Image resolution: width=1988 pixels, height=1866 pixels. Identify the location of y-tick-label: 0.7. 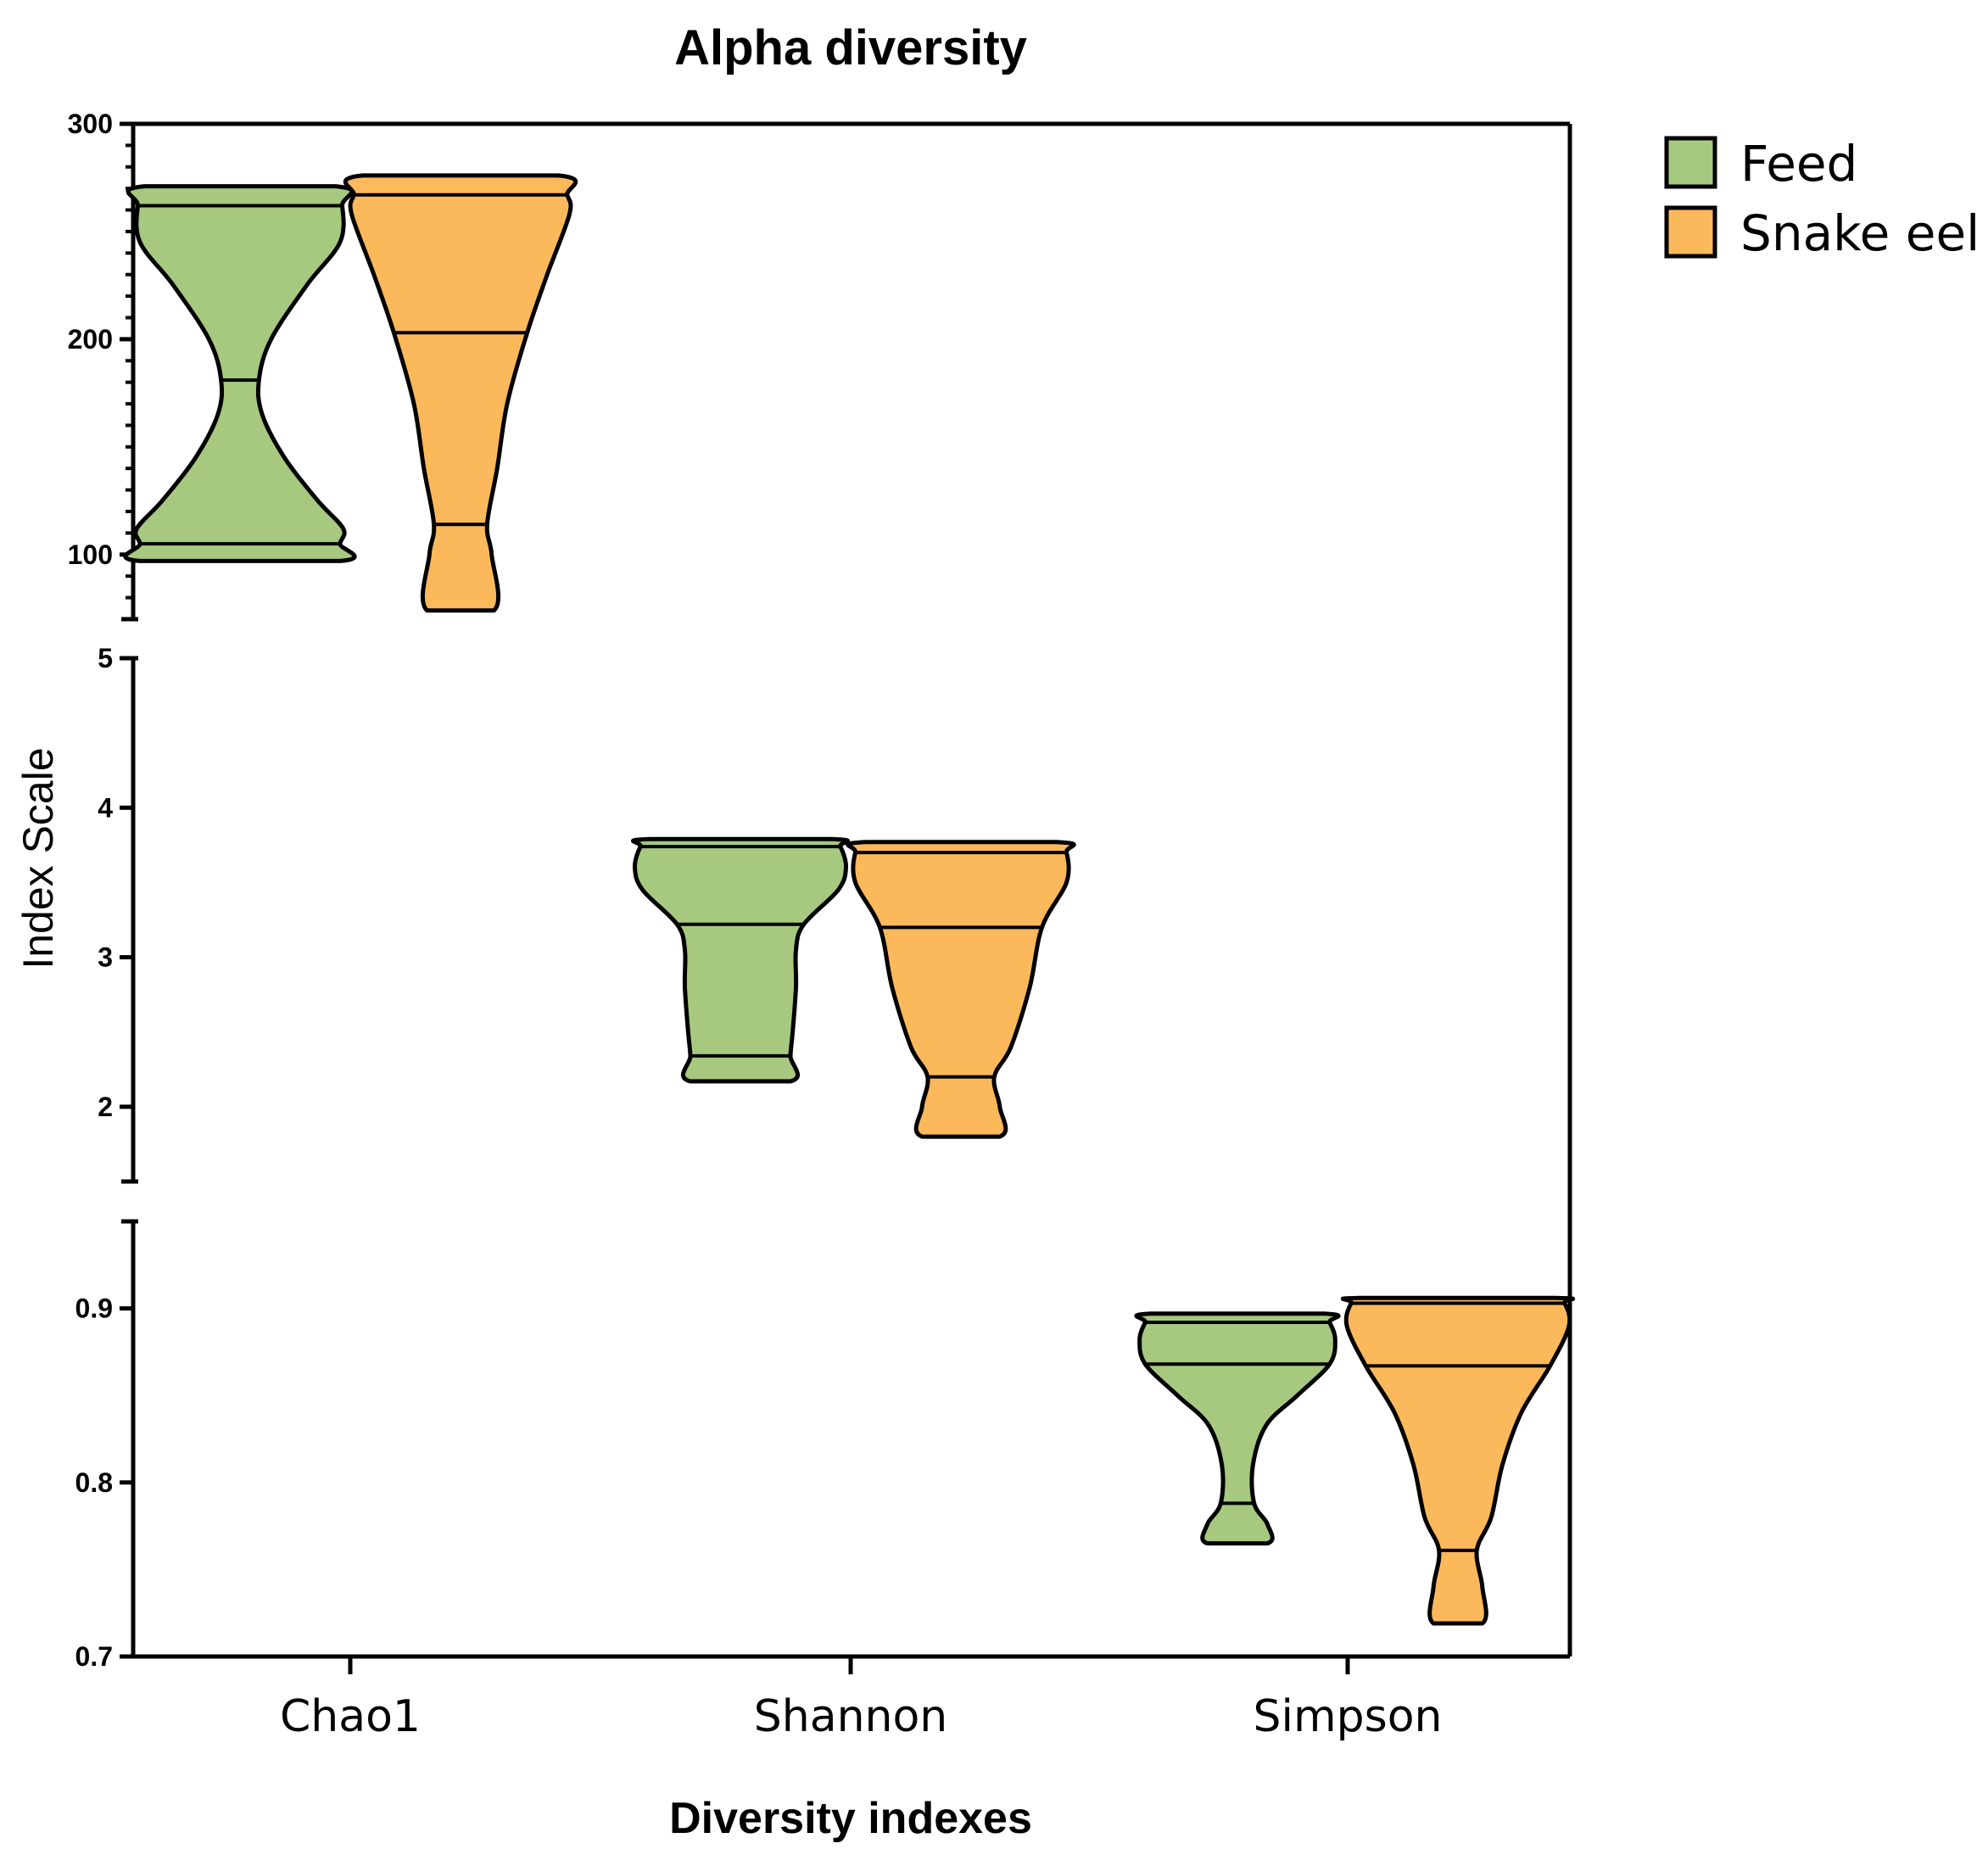
(94, 1656).